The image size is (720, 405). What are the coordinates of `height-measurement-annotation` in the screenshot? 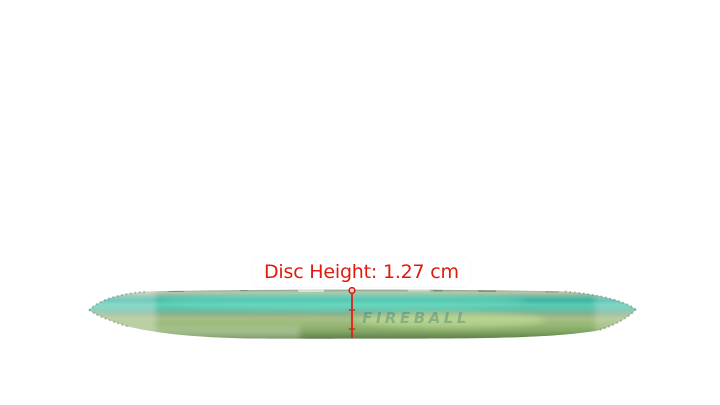 It's located at (352, 312).